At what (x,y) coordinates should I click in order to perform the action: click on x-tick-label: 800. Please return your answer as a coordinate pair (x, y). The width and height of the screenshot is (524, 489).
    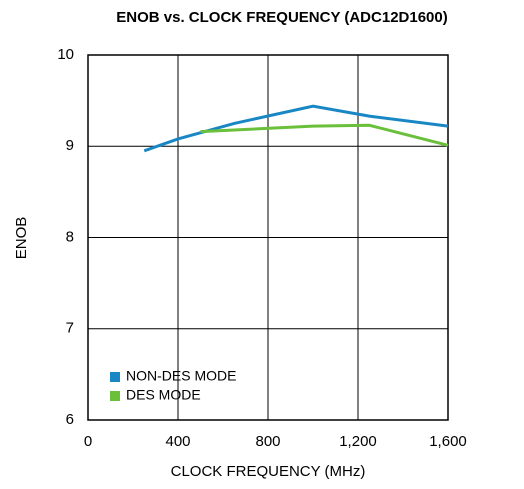
    Looking at the image, I should click on (267, 441).